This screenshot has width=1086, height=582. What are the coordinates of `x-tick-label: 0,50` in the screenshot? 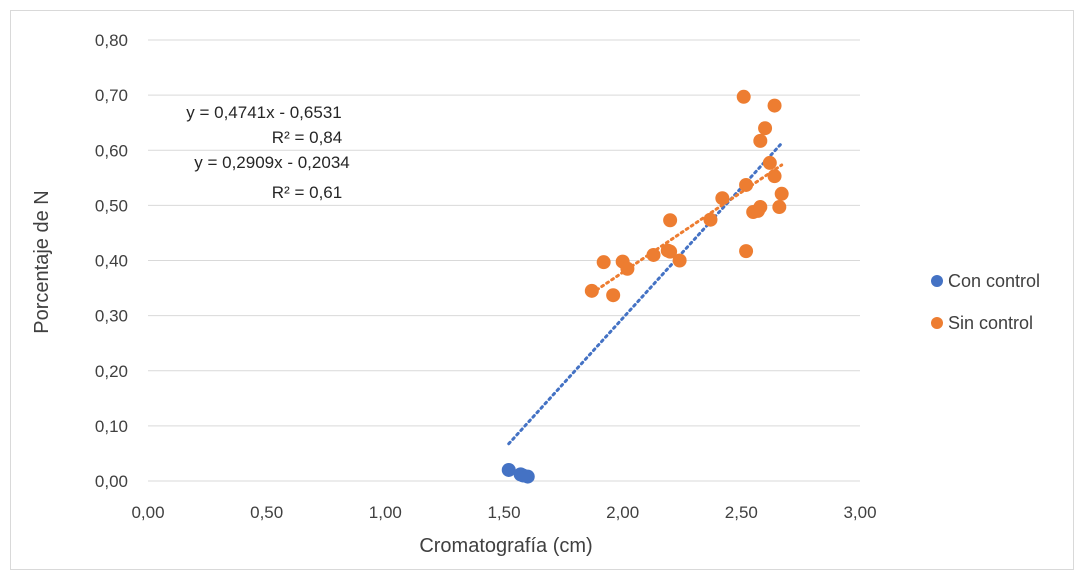 It's located at (266, 512).